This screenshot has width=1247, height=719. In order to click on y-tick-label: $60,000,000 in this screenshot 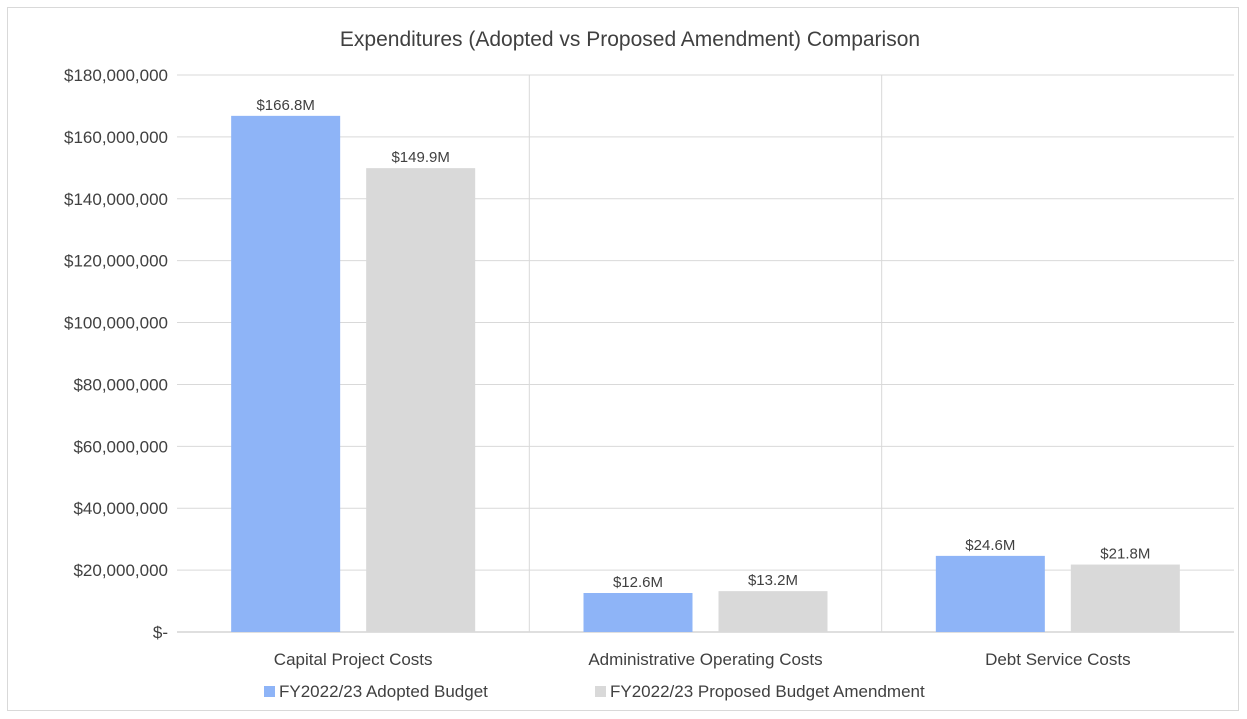, I will do `click(120, 446)`.